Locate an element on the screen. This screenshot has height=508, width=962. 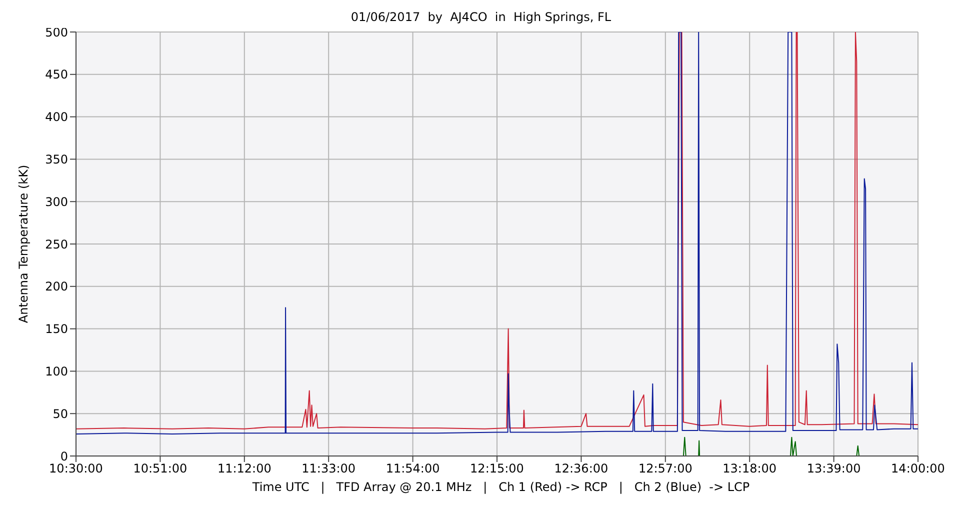
x-tick-label: 14:00:00 is located at coordinates (918, 469).